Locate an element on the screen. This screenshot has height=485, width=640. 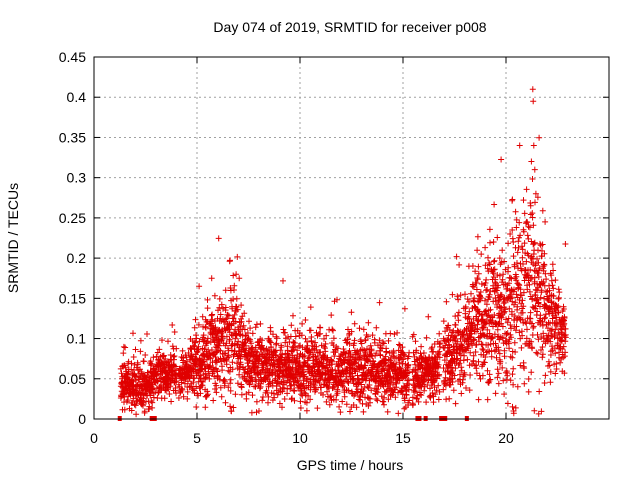
x-tick-label: 10 is located at coordinates (300, 438).